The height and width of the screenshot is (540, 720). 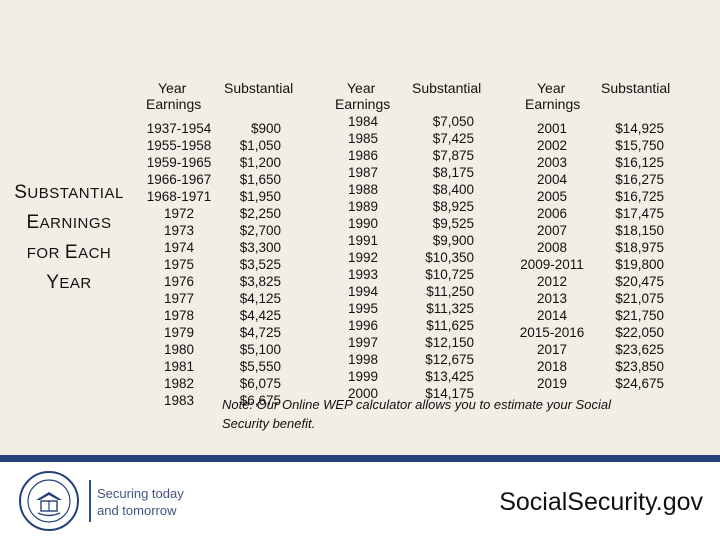 What do you see at coordinates (179, 247) in the screenshot?
I see `table-cell-year: 1974` at bounding box center [179, 247].